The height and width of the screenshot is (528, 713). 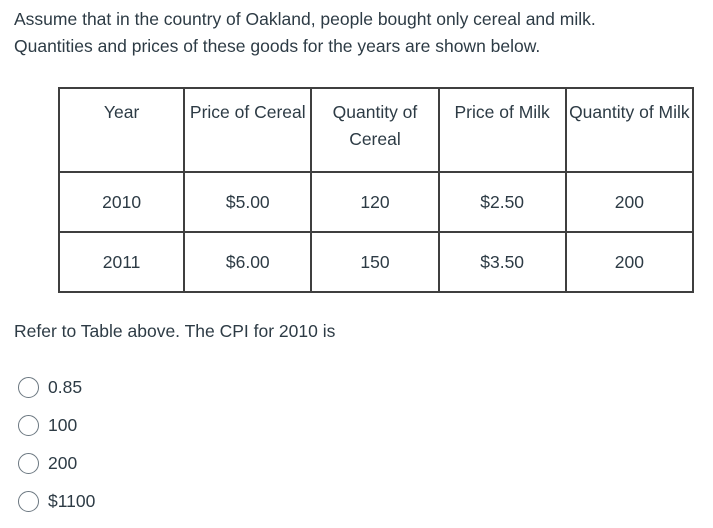 I want to click on table-cell: 120, so click(x=375, y=202).